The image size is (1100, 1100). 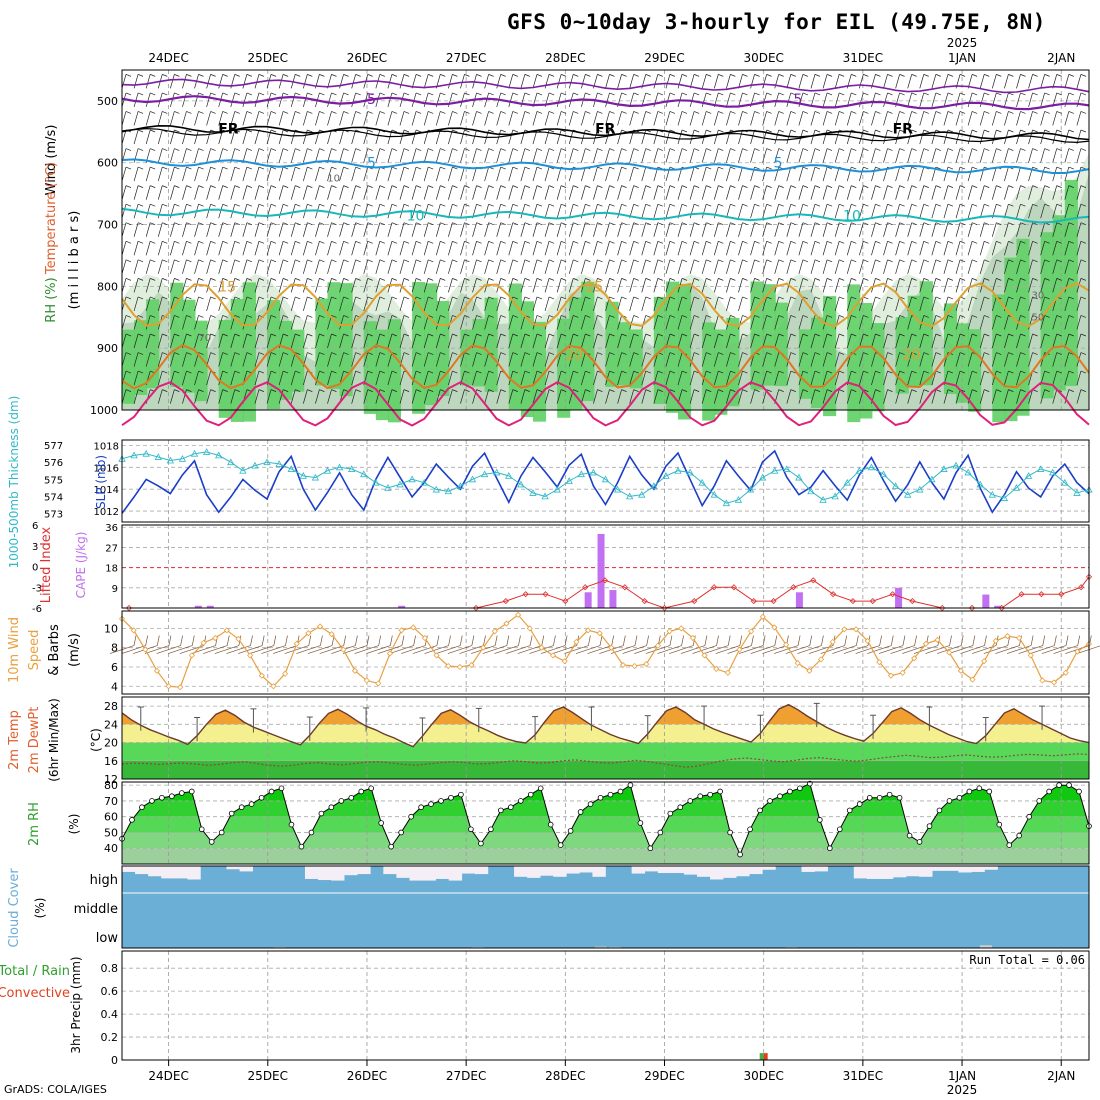 What do you see at coordinates (111, 743) in the screenshot?
I see `temp-tick: 20` at bounding box center [111, 743].